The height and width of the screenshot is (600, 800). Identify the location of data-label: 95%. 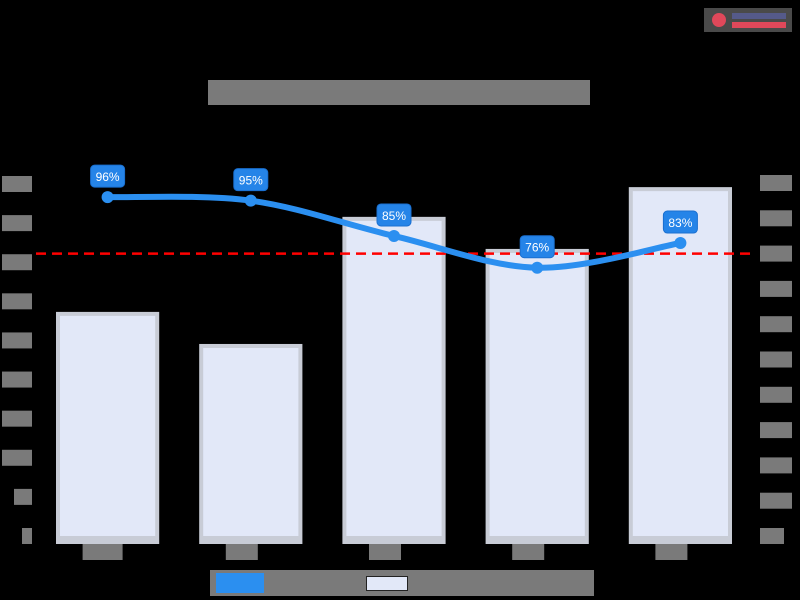
(251, 181).